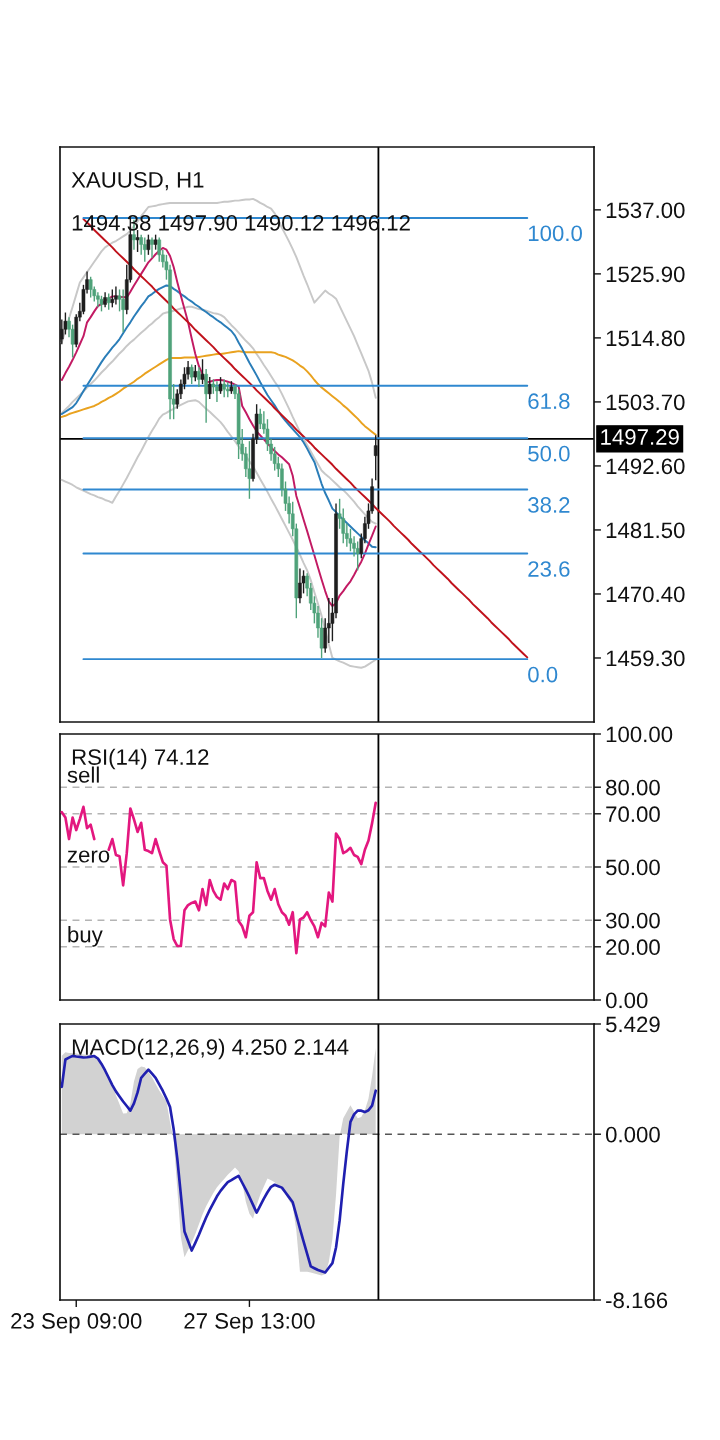 Image resolution: width=720 pixels, height=1440 pixels. Describe the element at coordinates (645, 210) in the screenshot. I see `y-tick-label: 1537.00` at that location.